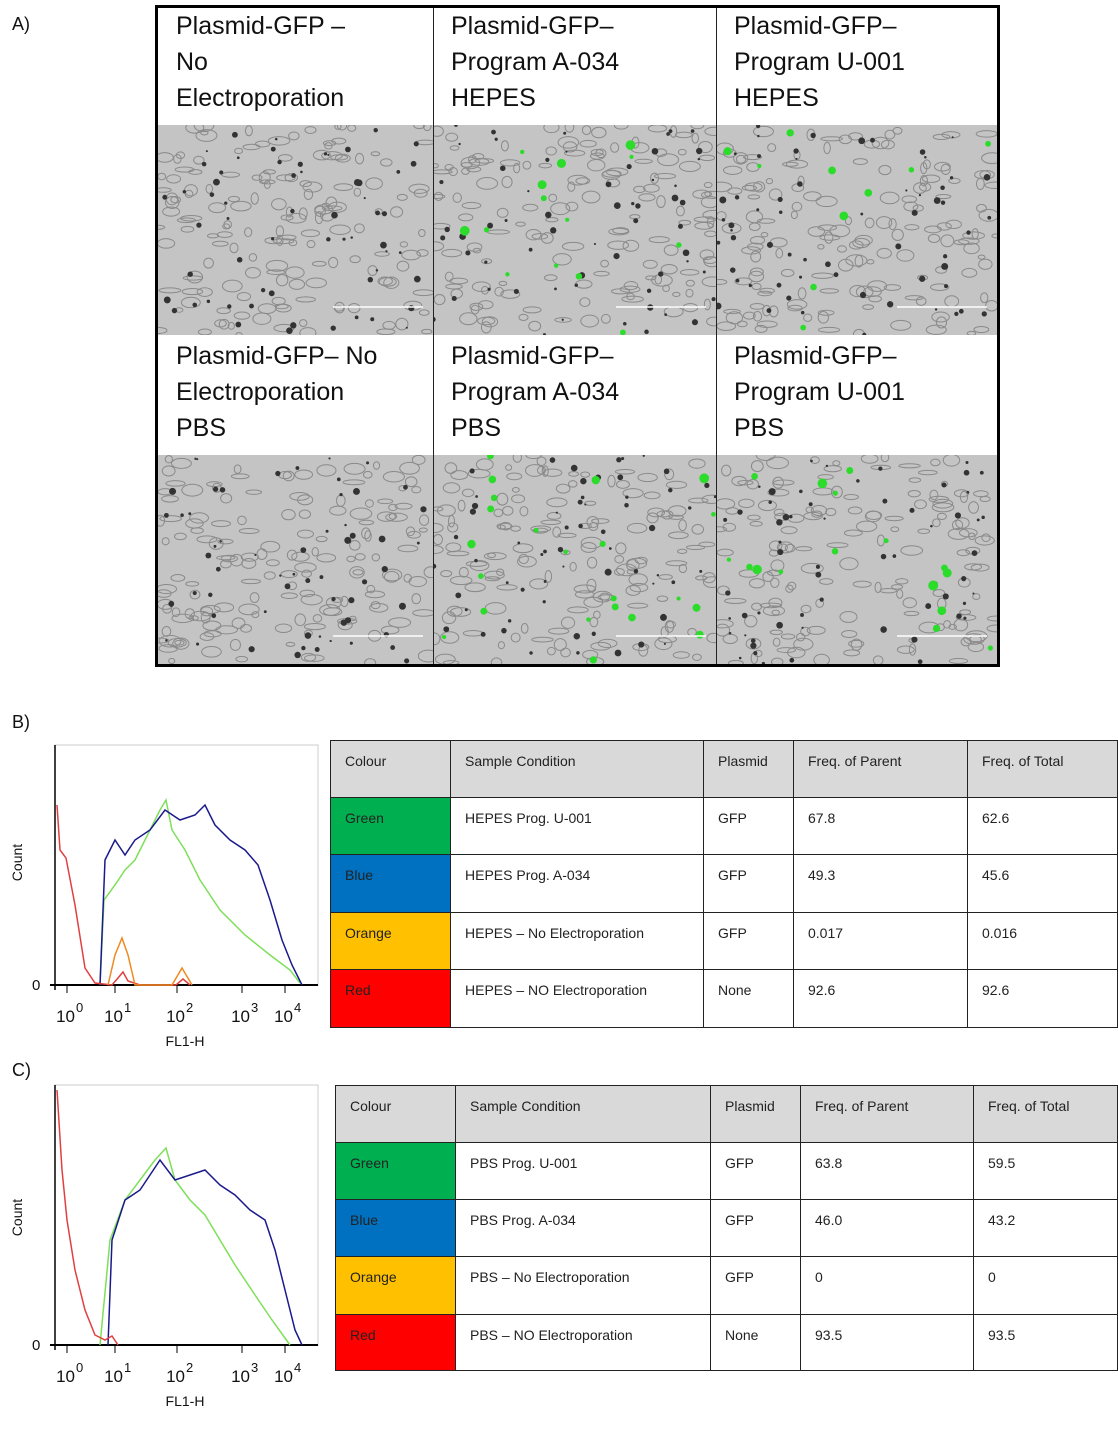 The height and width of the screenshot is (1434, 1118). I want to click on colour-swatch-cell: Orange, so click(390, 941).